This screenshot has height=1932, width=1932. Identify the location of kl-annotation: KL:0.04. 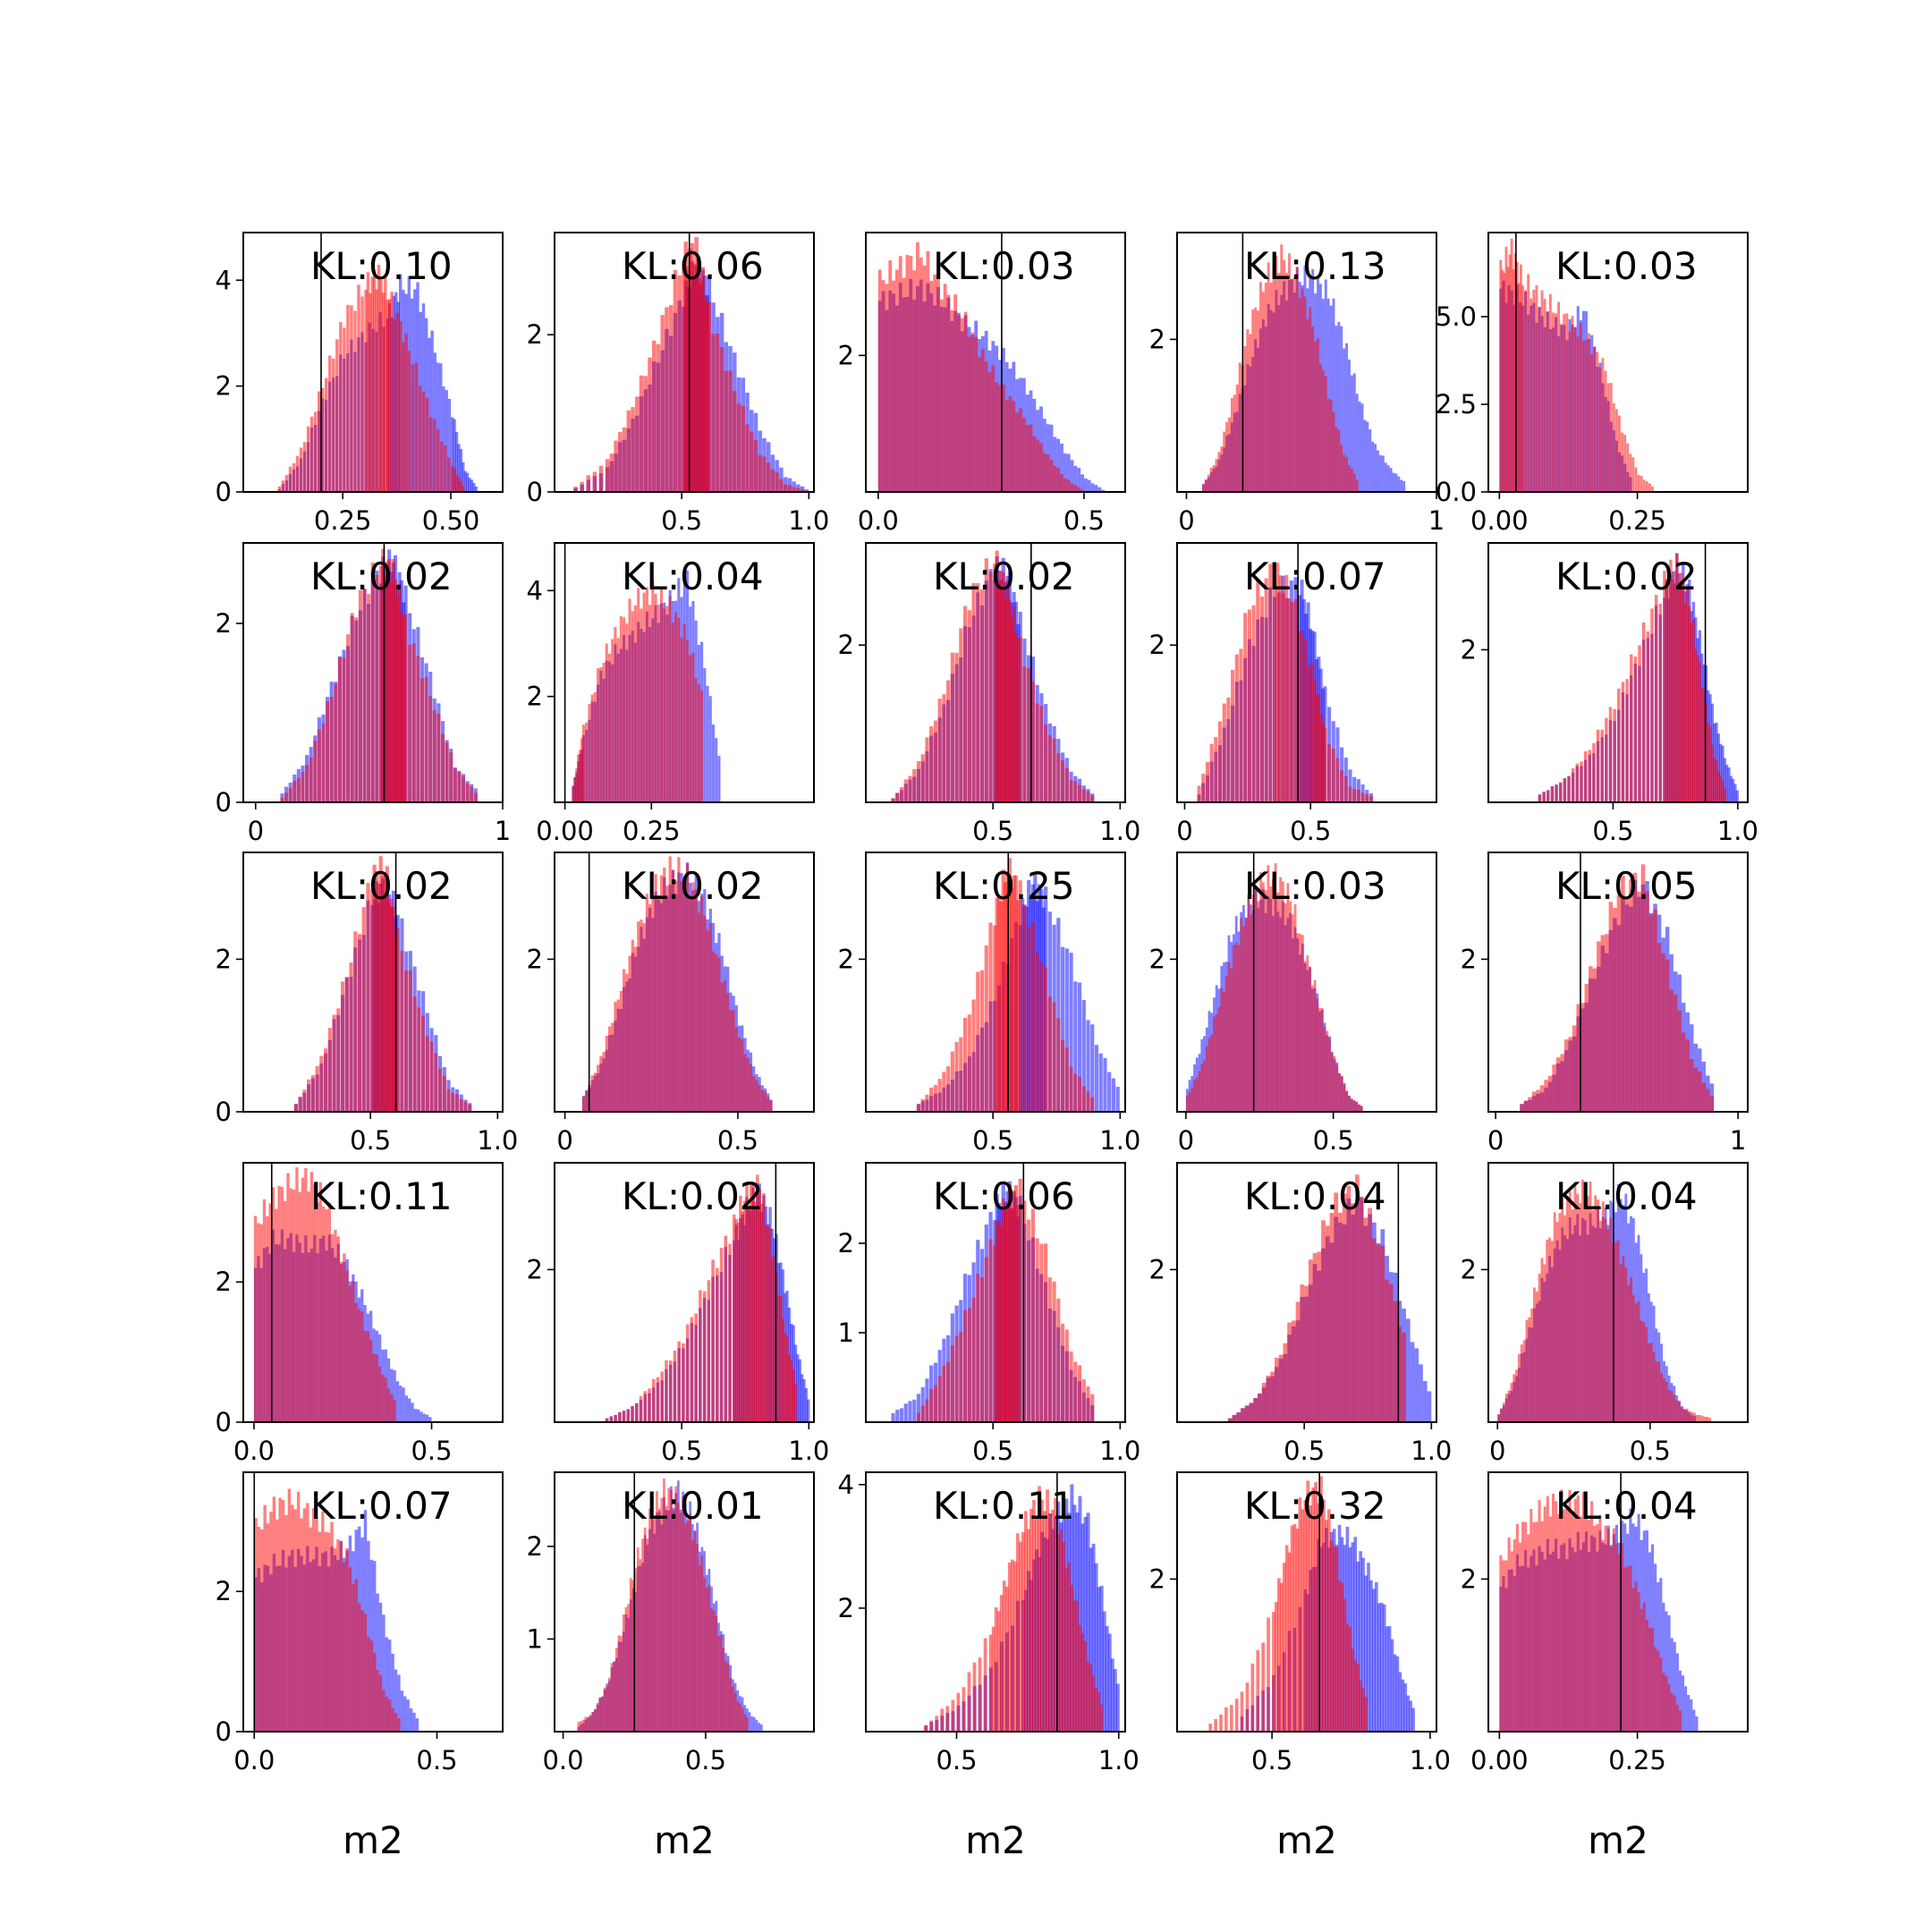
(1626, 1506).